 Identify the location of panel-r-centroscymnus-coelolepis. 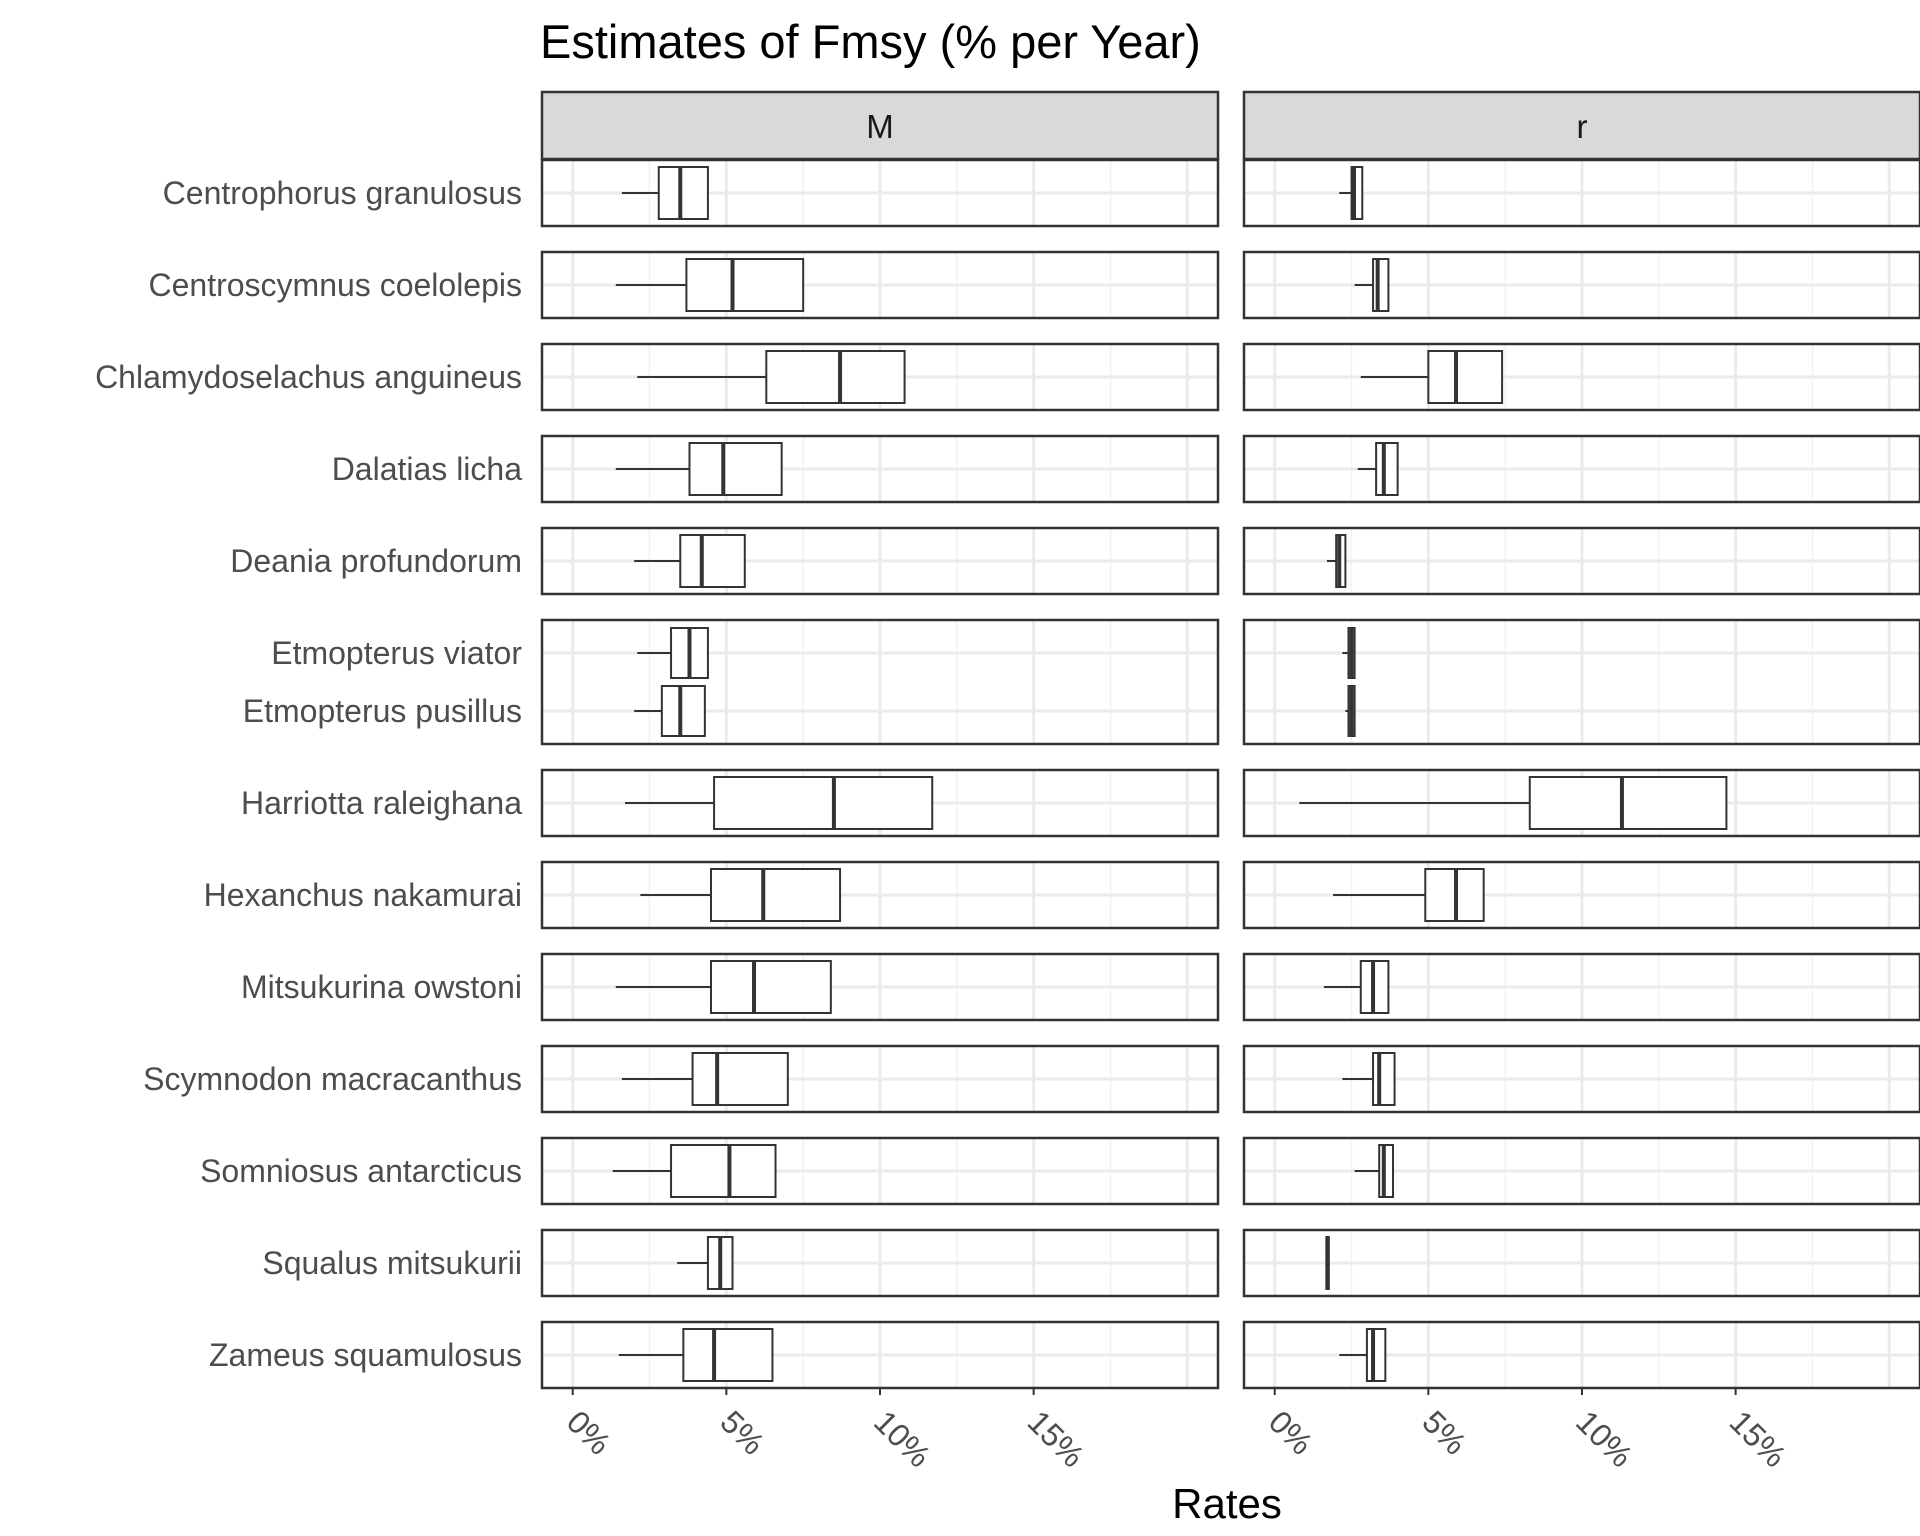
(1581, 285).